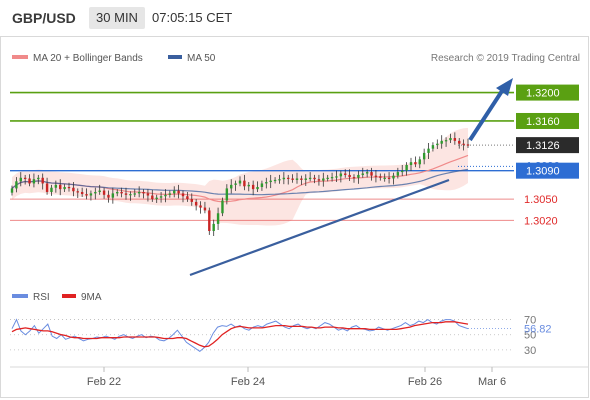  I want to click on rsi-tick-label: 50, so click(530, 336).